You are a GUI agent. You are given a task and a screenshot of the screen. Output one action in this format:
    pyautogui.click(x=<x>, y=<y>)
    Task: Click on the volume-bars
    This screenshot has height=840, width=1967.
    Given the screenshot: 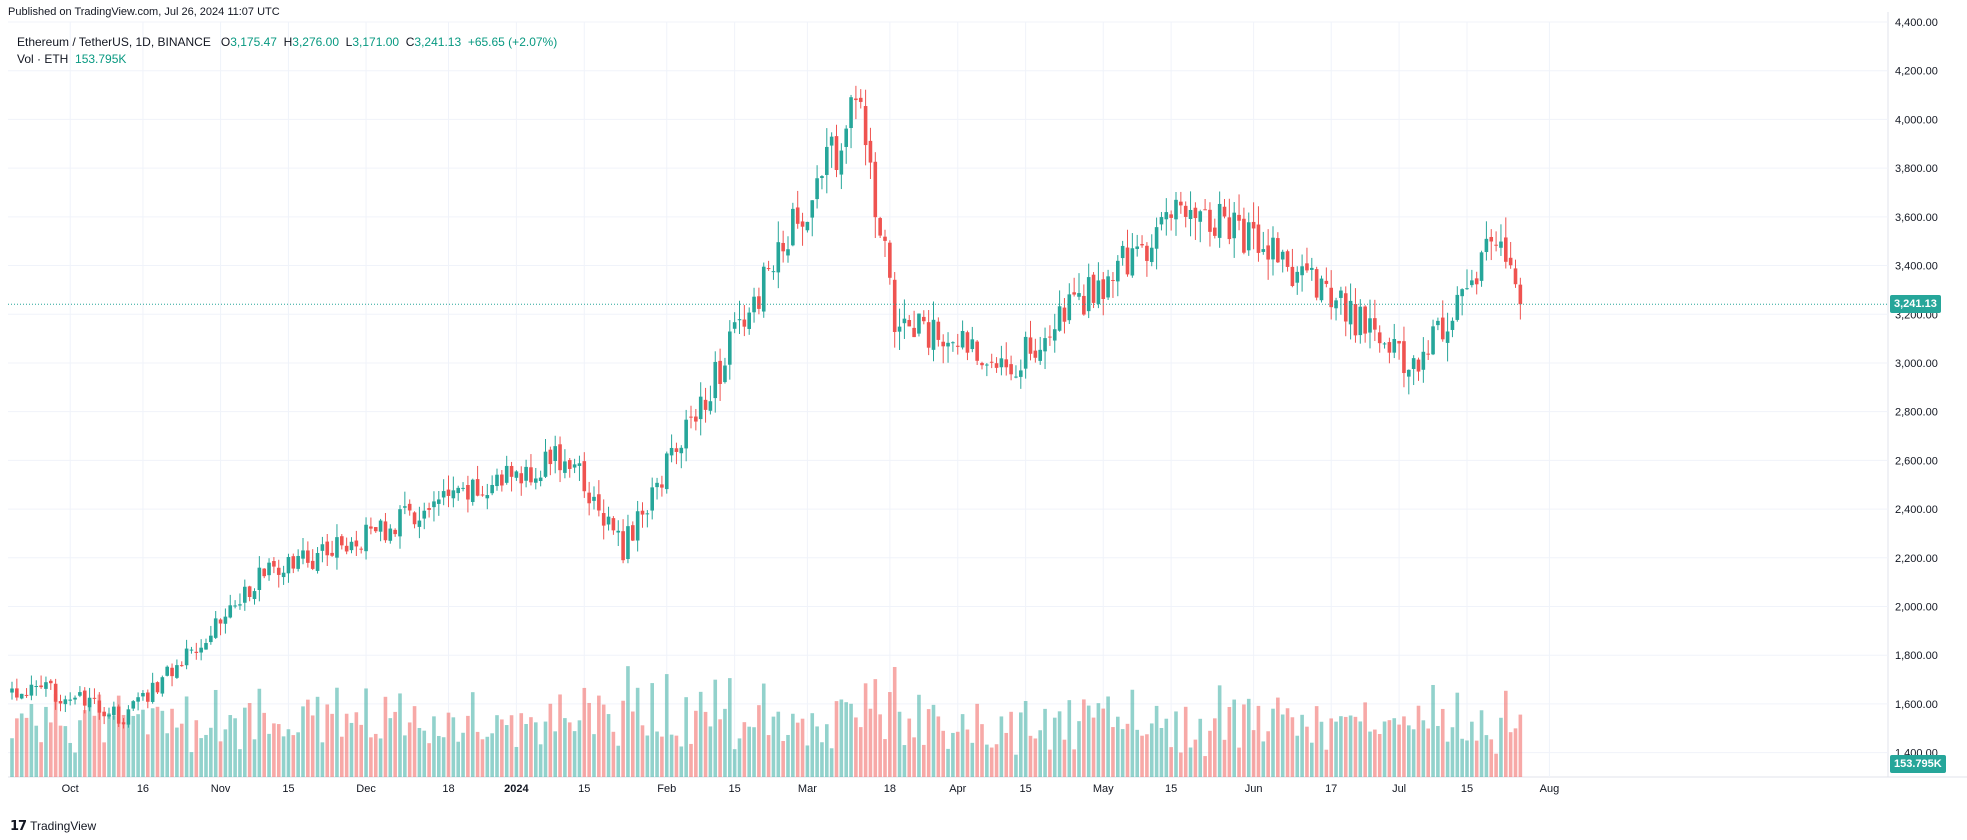 What is the action you would take?
    pyautogui.click(x=766, y=721)
    